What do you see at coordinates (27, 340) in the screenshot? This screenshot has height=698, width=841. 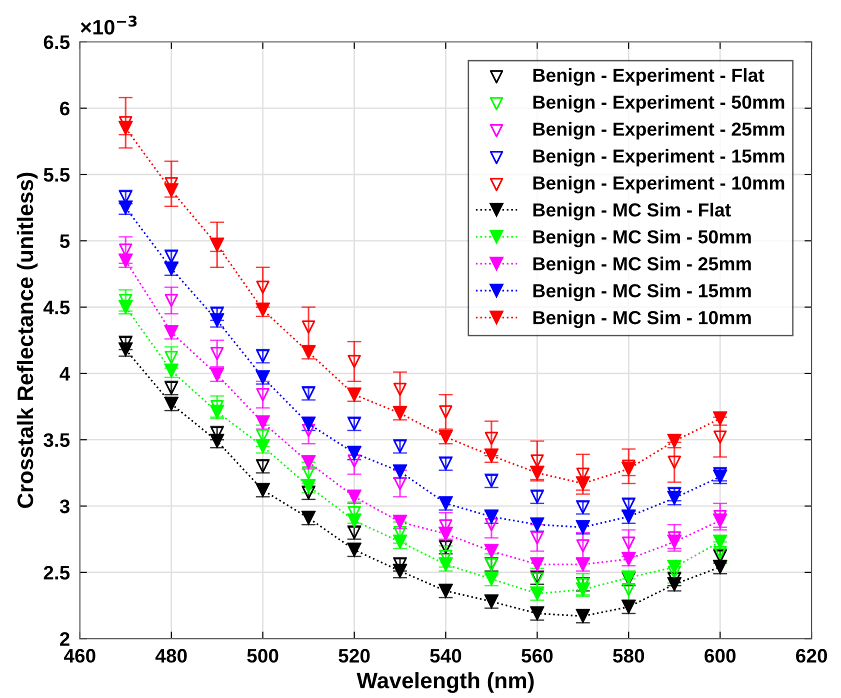 I see `y-axis-title: Crosstalk Reflectance (unitless)` at bounding box center [27, 340].